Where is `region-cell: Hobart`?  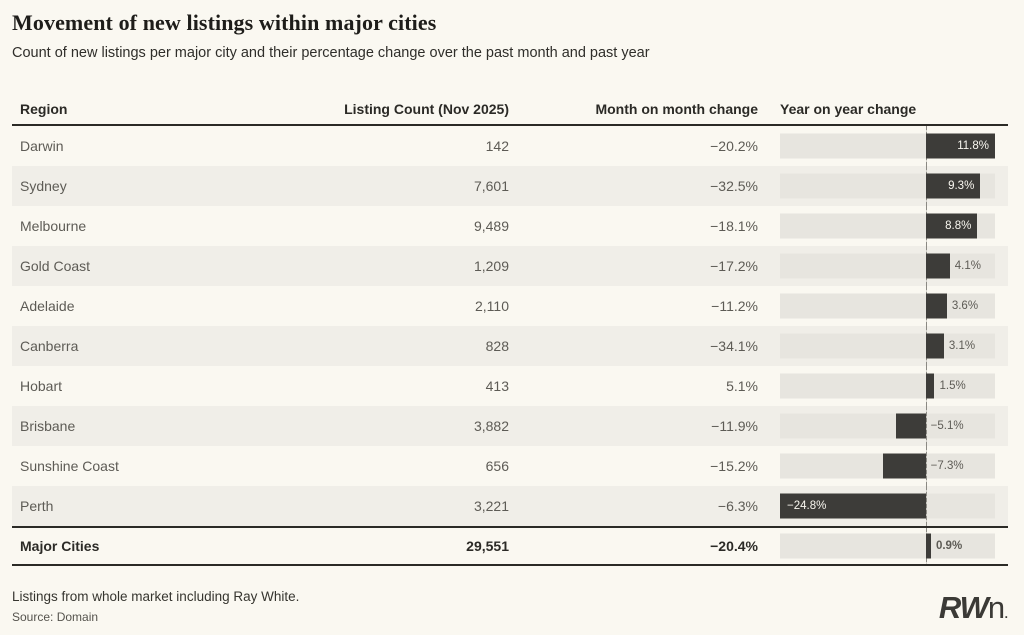
region-cell: Hobart is located at coordinates (41, 386).